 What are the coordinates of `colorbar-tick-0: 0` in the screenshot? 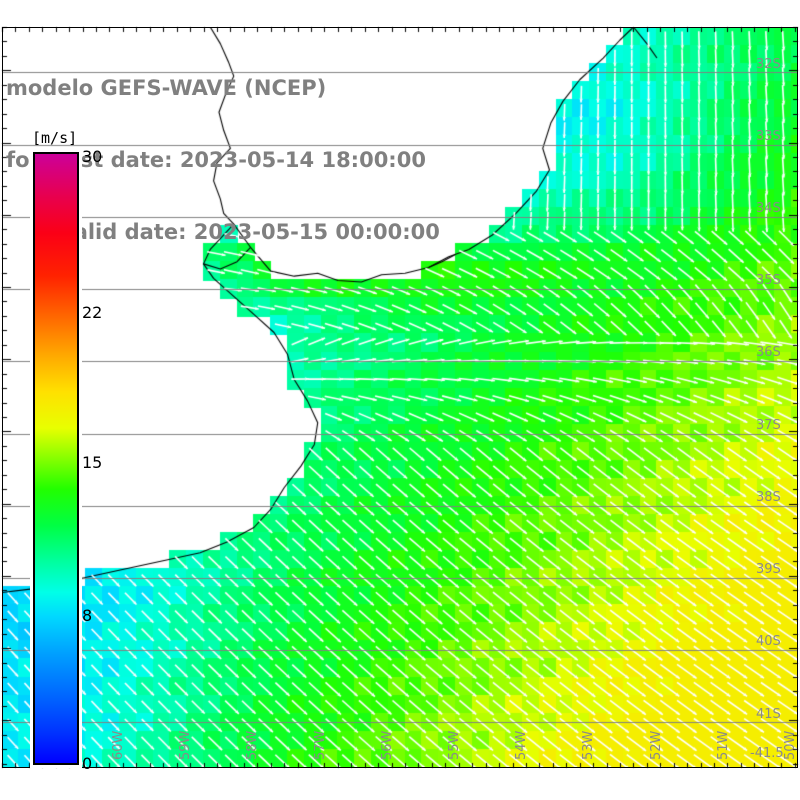 It's located at (87, 763).